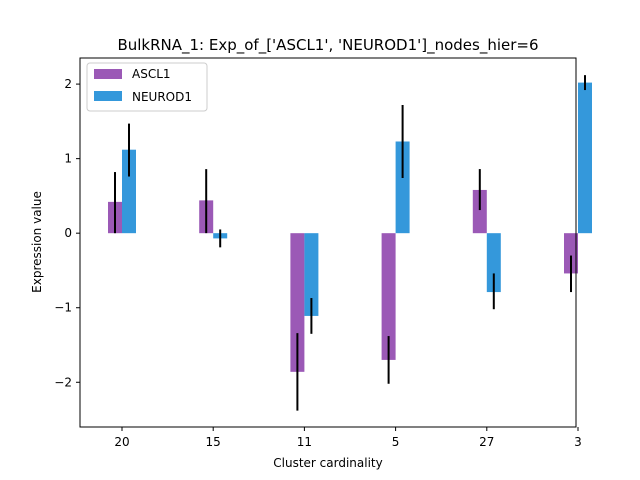  Describe the element at coordinates (108, 96) in the screenshot. I see `legend-swatch-neurod1` at that location.